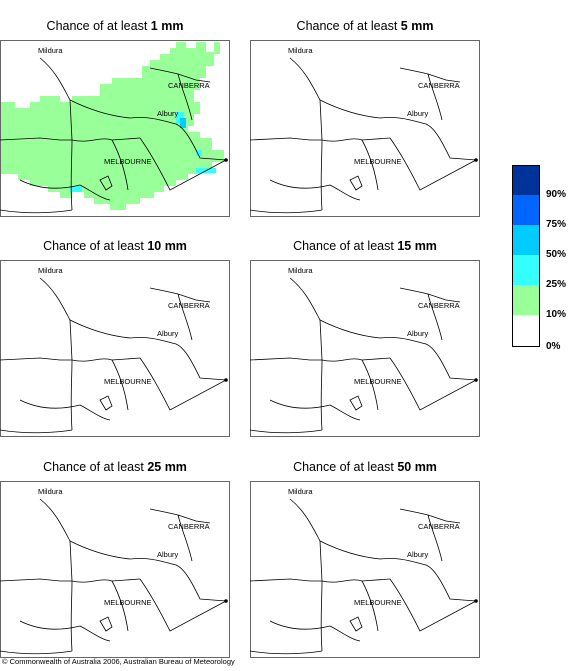 This screenshot has width=570, height=671. What do you see at coordinates (365, 26) in the screenshot?
I see `panel-title: Chance of at least 5 mm` at bounding box center [365, 26].